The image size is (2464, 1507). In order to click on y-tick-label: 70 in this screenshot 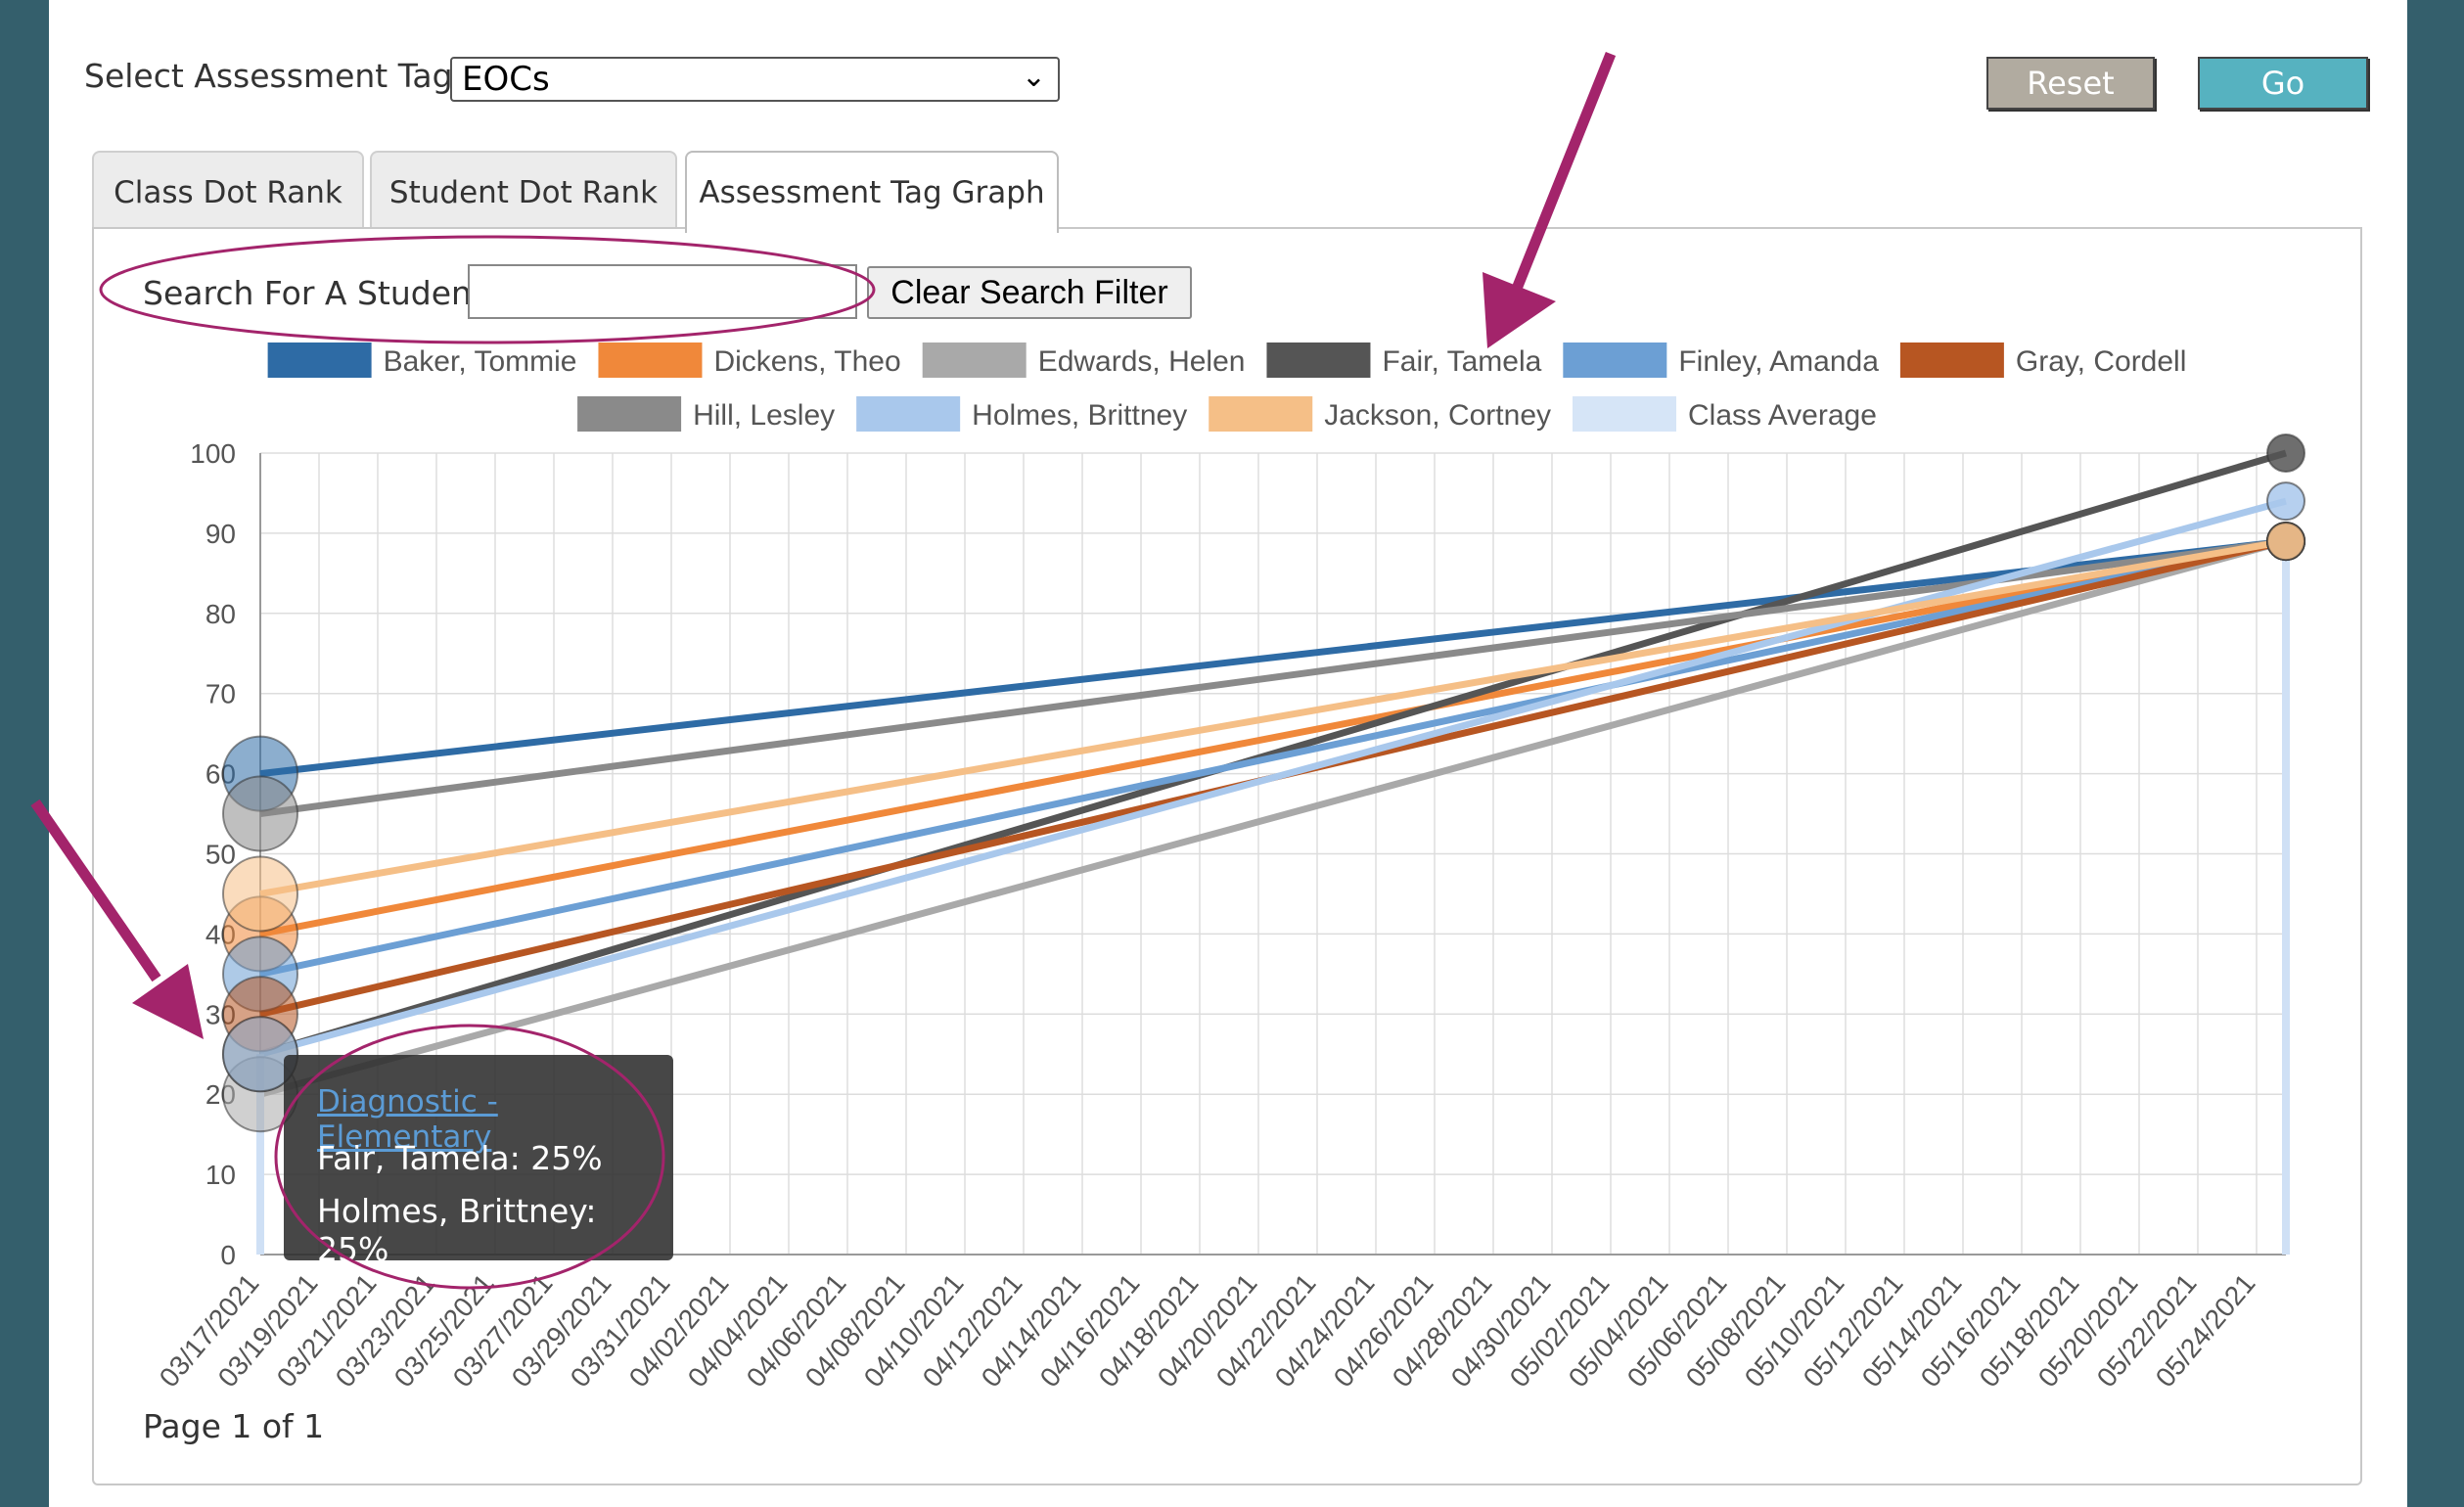, I will do `click(220, 694)`.